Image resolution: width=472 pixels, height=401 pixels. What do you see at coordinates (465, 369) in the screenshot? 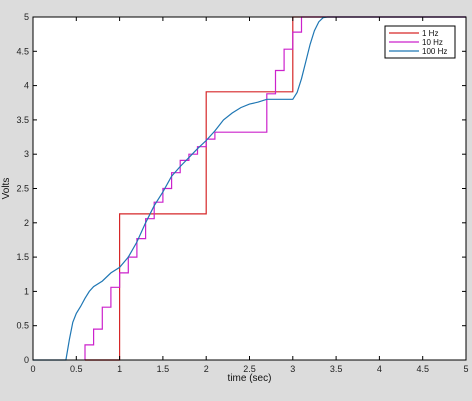
I see `x-tick-label: 5` at bounding box center [465, 369].